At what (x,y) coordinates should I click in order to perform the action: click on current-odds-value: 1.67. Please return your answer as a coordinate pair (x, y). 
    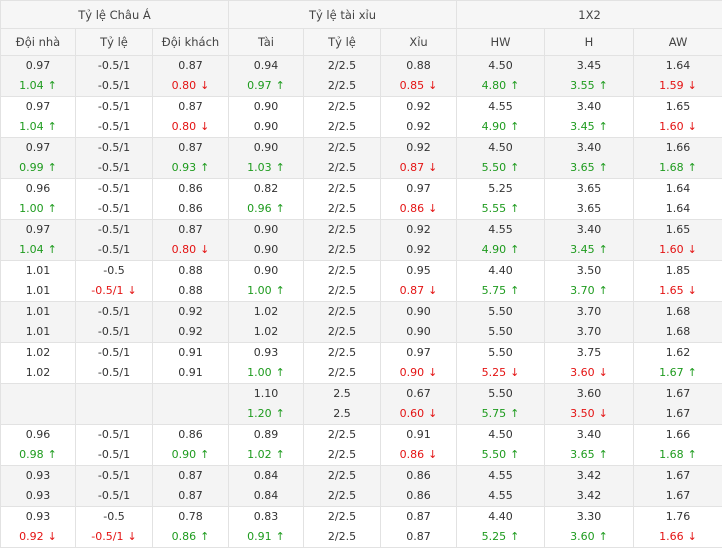
    Looking at the image, I should click on (678, 414).